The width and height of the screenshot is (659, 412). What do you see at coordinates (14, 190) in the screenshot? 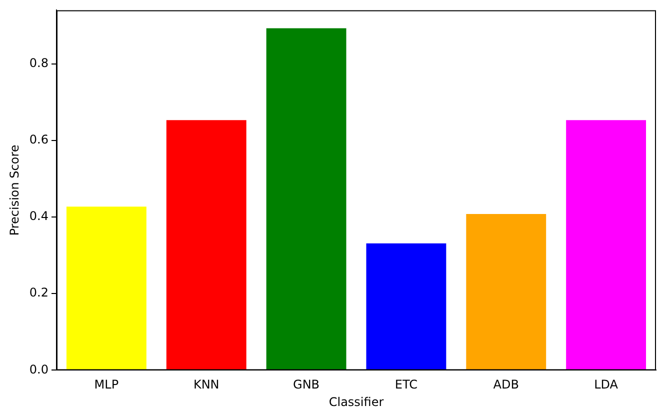
I see `y-axis-title: Precision Score` at bounding box center [14, 190].